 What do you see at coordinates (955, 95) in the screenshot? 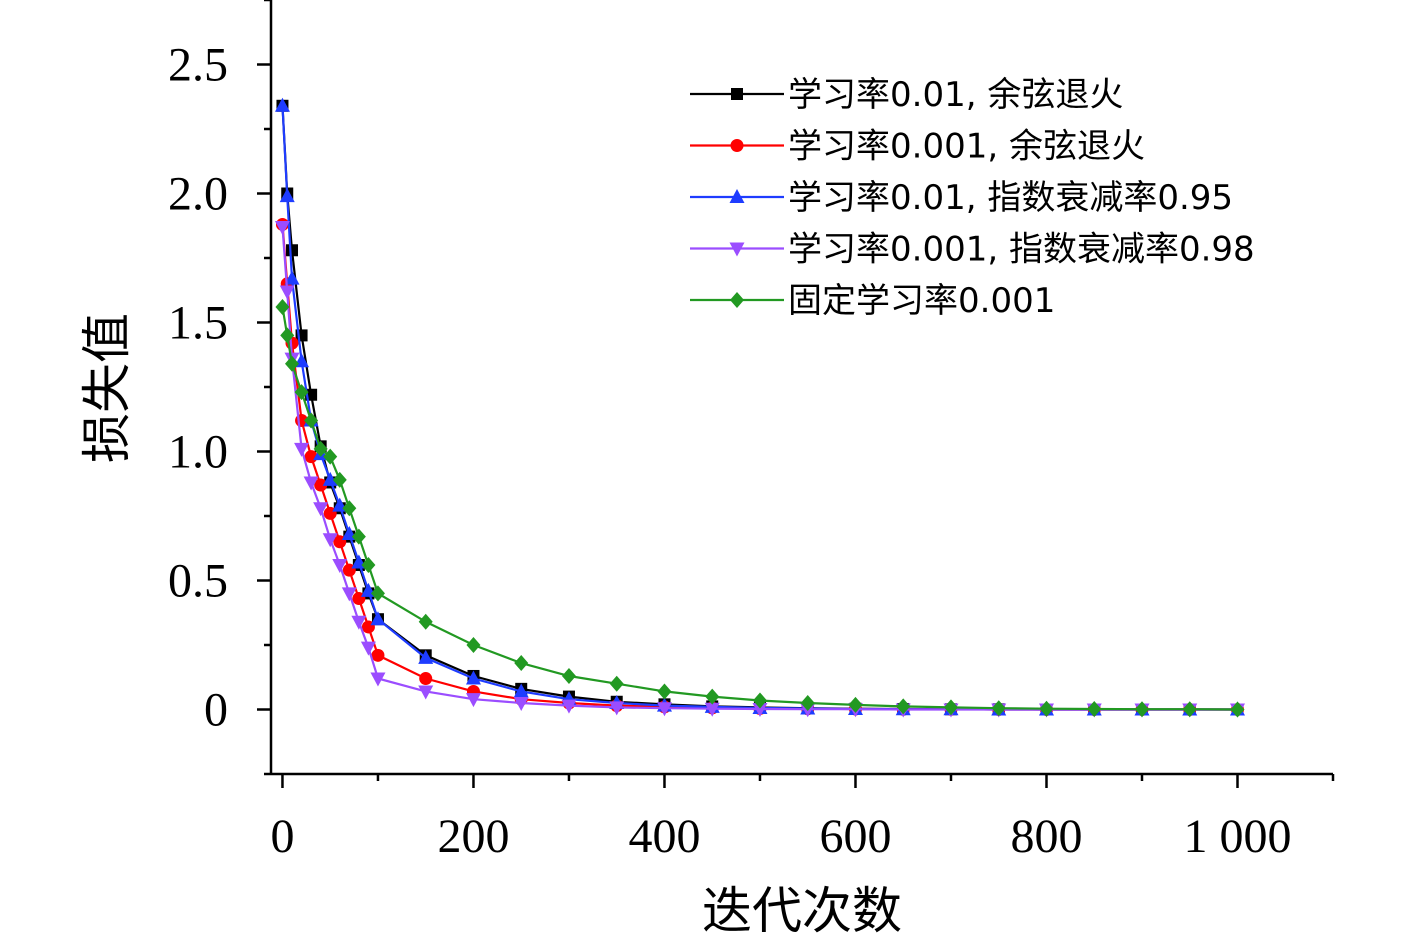
I see `legend-label: 学习率0.01, 余弦退火` at bounding box center [955, 95].